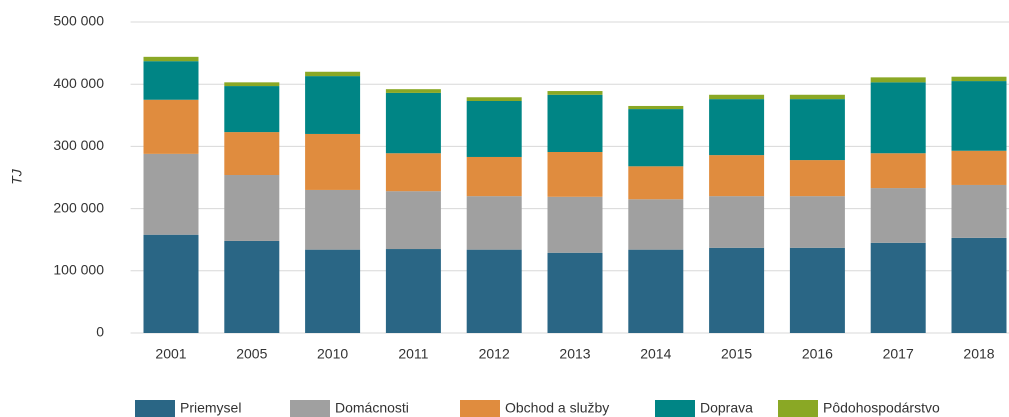  I want to click on y-axis-label: TJ, so click(17, 176).